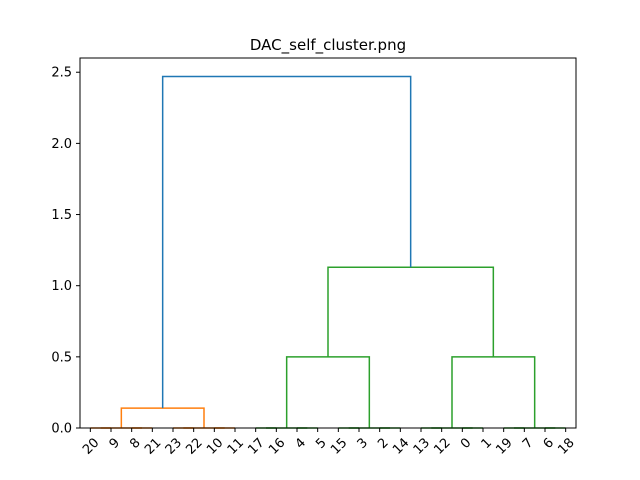 This screenshot has width=640, height=480. Describe the element at coordinates (61, 144) in the screenshot. I see `y-tick-label: 2.0` at that location.